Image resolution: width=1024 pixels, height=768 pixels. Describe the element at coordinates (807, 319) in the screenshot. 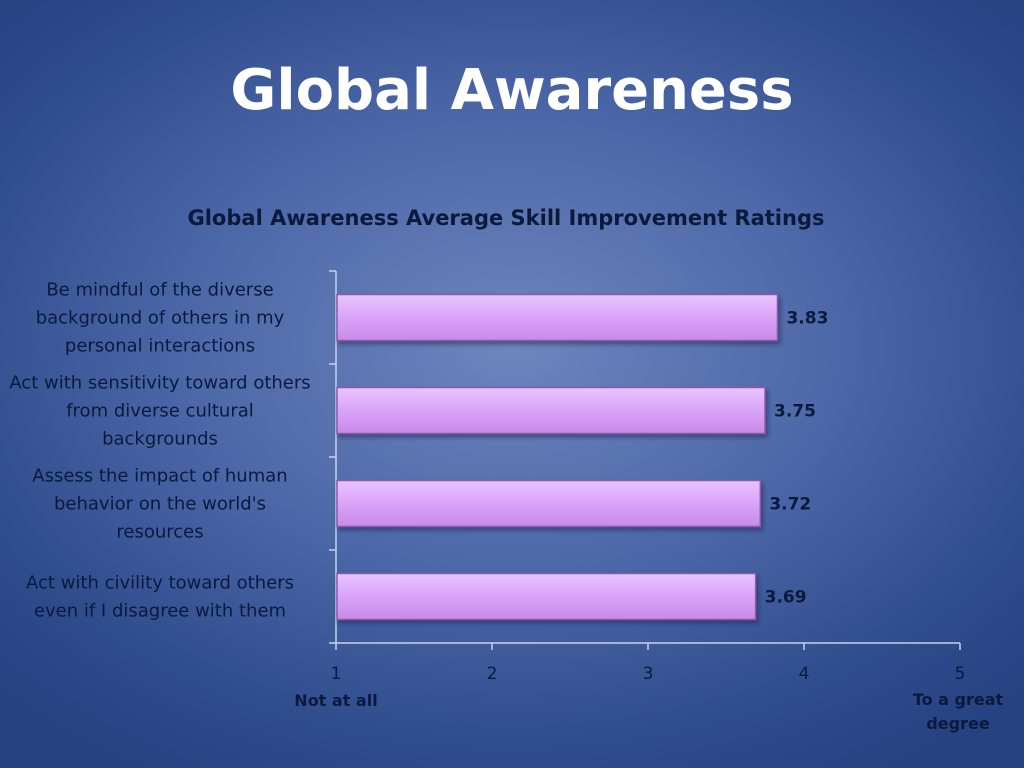

I see `value-label: 3.83` at that location.